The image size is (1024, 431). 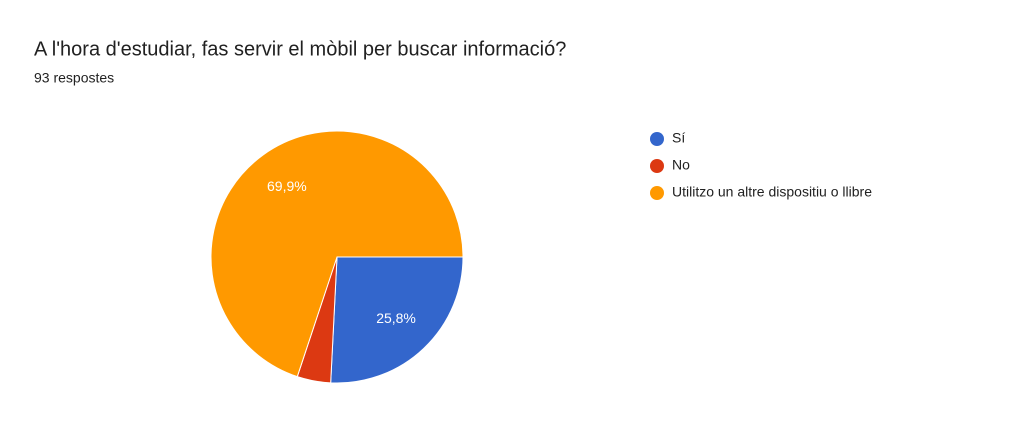 I want to click on slice-label: 25,8%, so click(x=396, y=318).